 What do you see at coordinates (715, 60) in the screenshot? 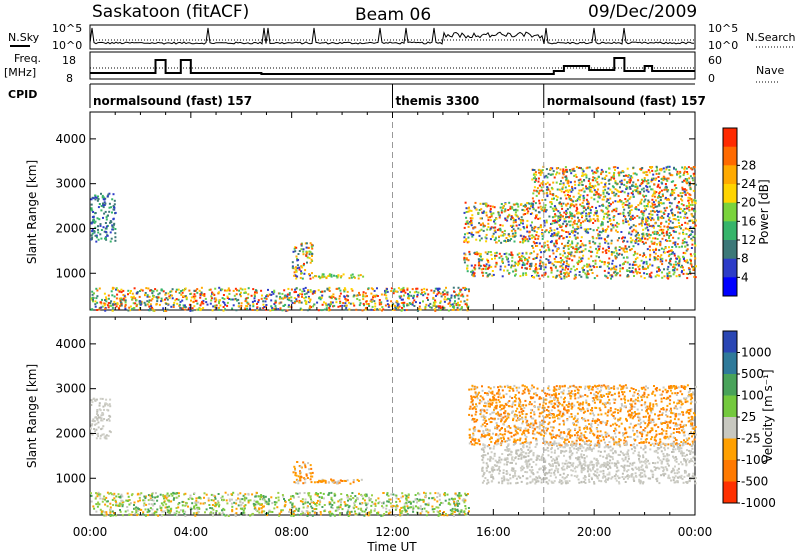
I see `nave-tick-top: 60` at bounding box center [715, 60].